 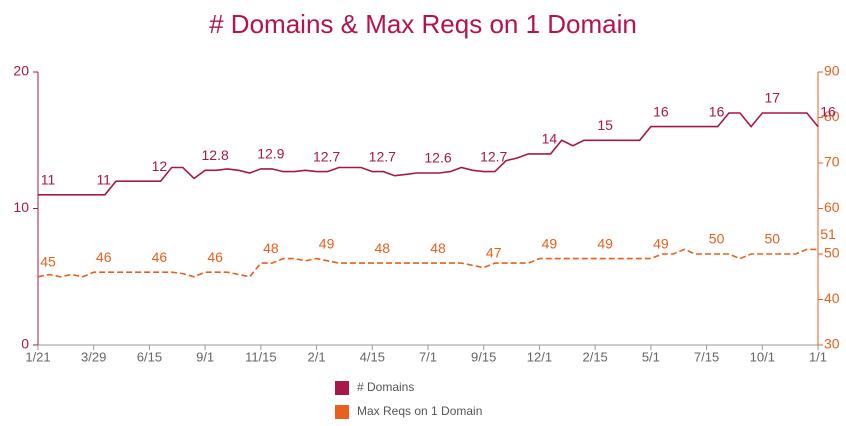 What do you see at coordinates (427, 263) in the screenshot?
I see `series-line` at bounding box center [427, 263].